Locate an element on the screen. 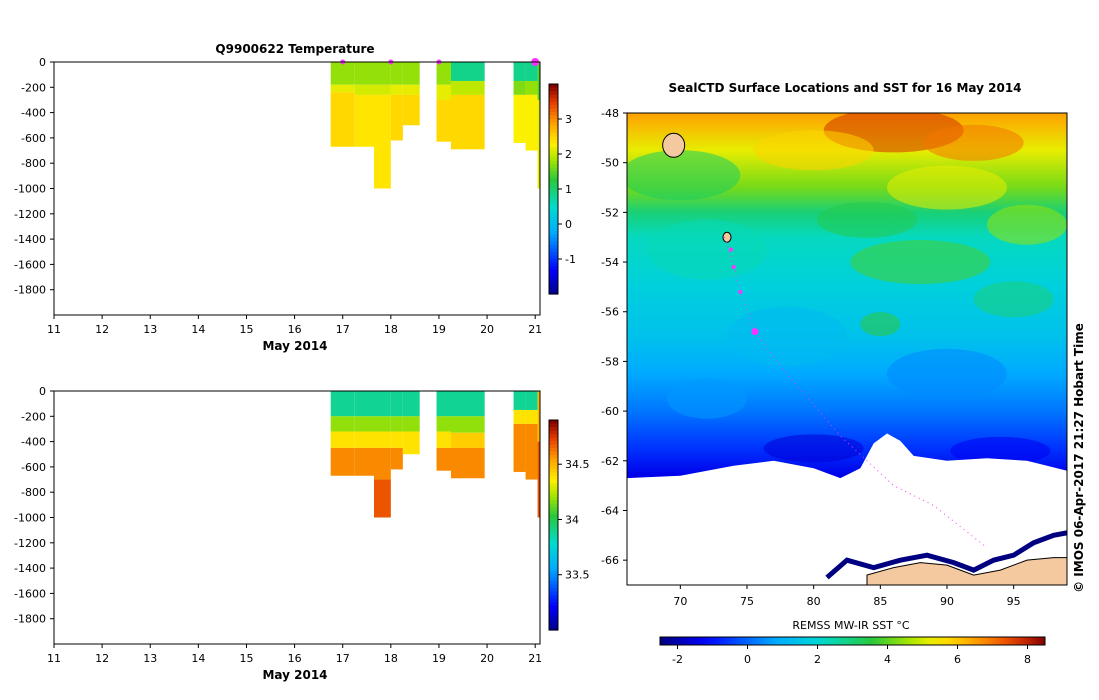 Image resolution: width=1099 pixels, height=700 pixels. map-x-tick-label: 85 is located at coordinates (880, 601).